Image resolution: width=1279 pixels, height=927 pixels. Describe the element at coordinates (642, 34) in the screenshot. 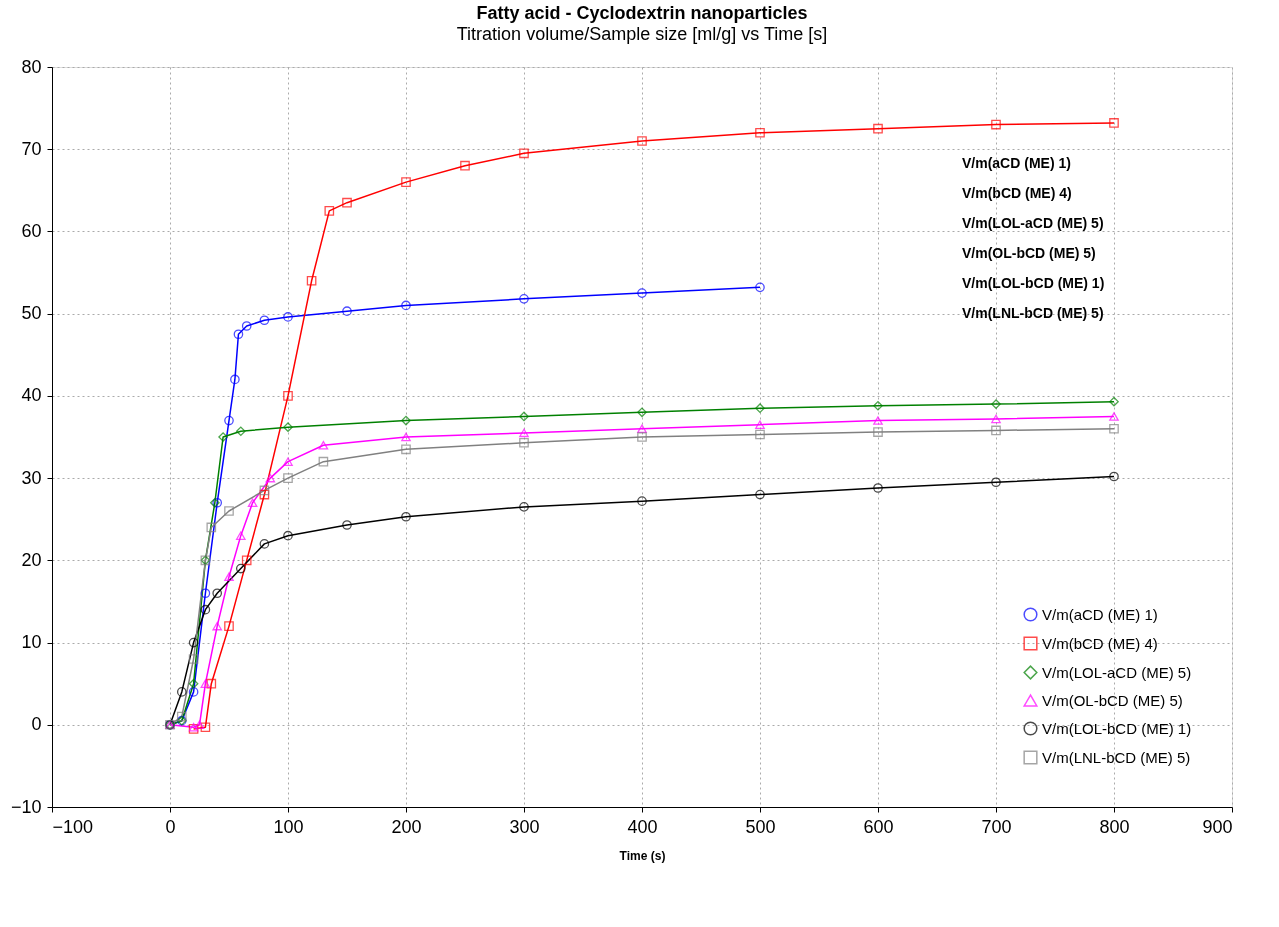

I see `chart-subtitle: Titration volume/Sample size [ml/g] vs Time [s]` at that location.